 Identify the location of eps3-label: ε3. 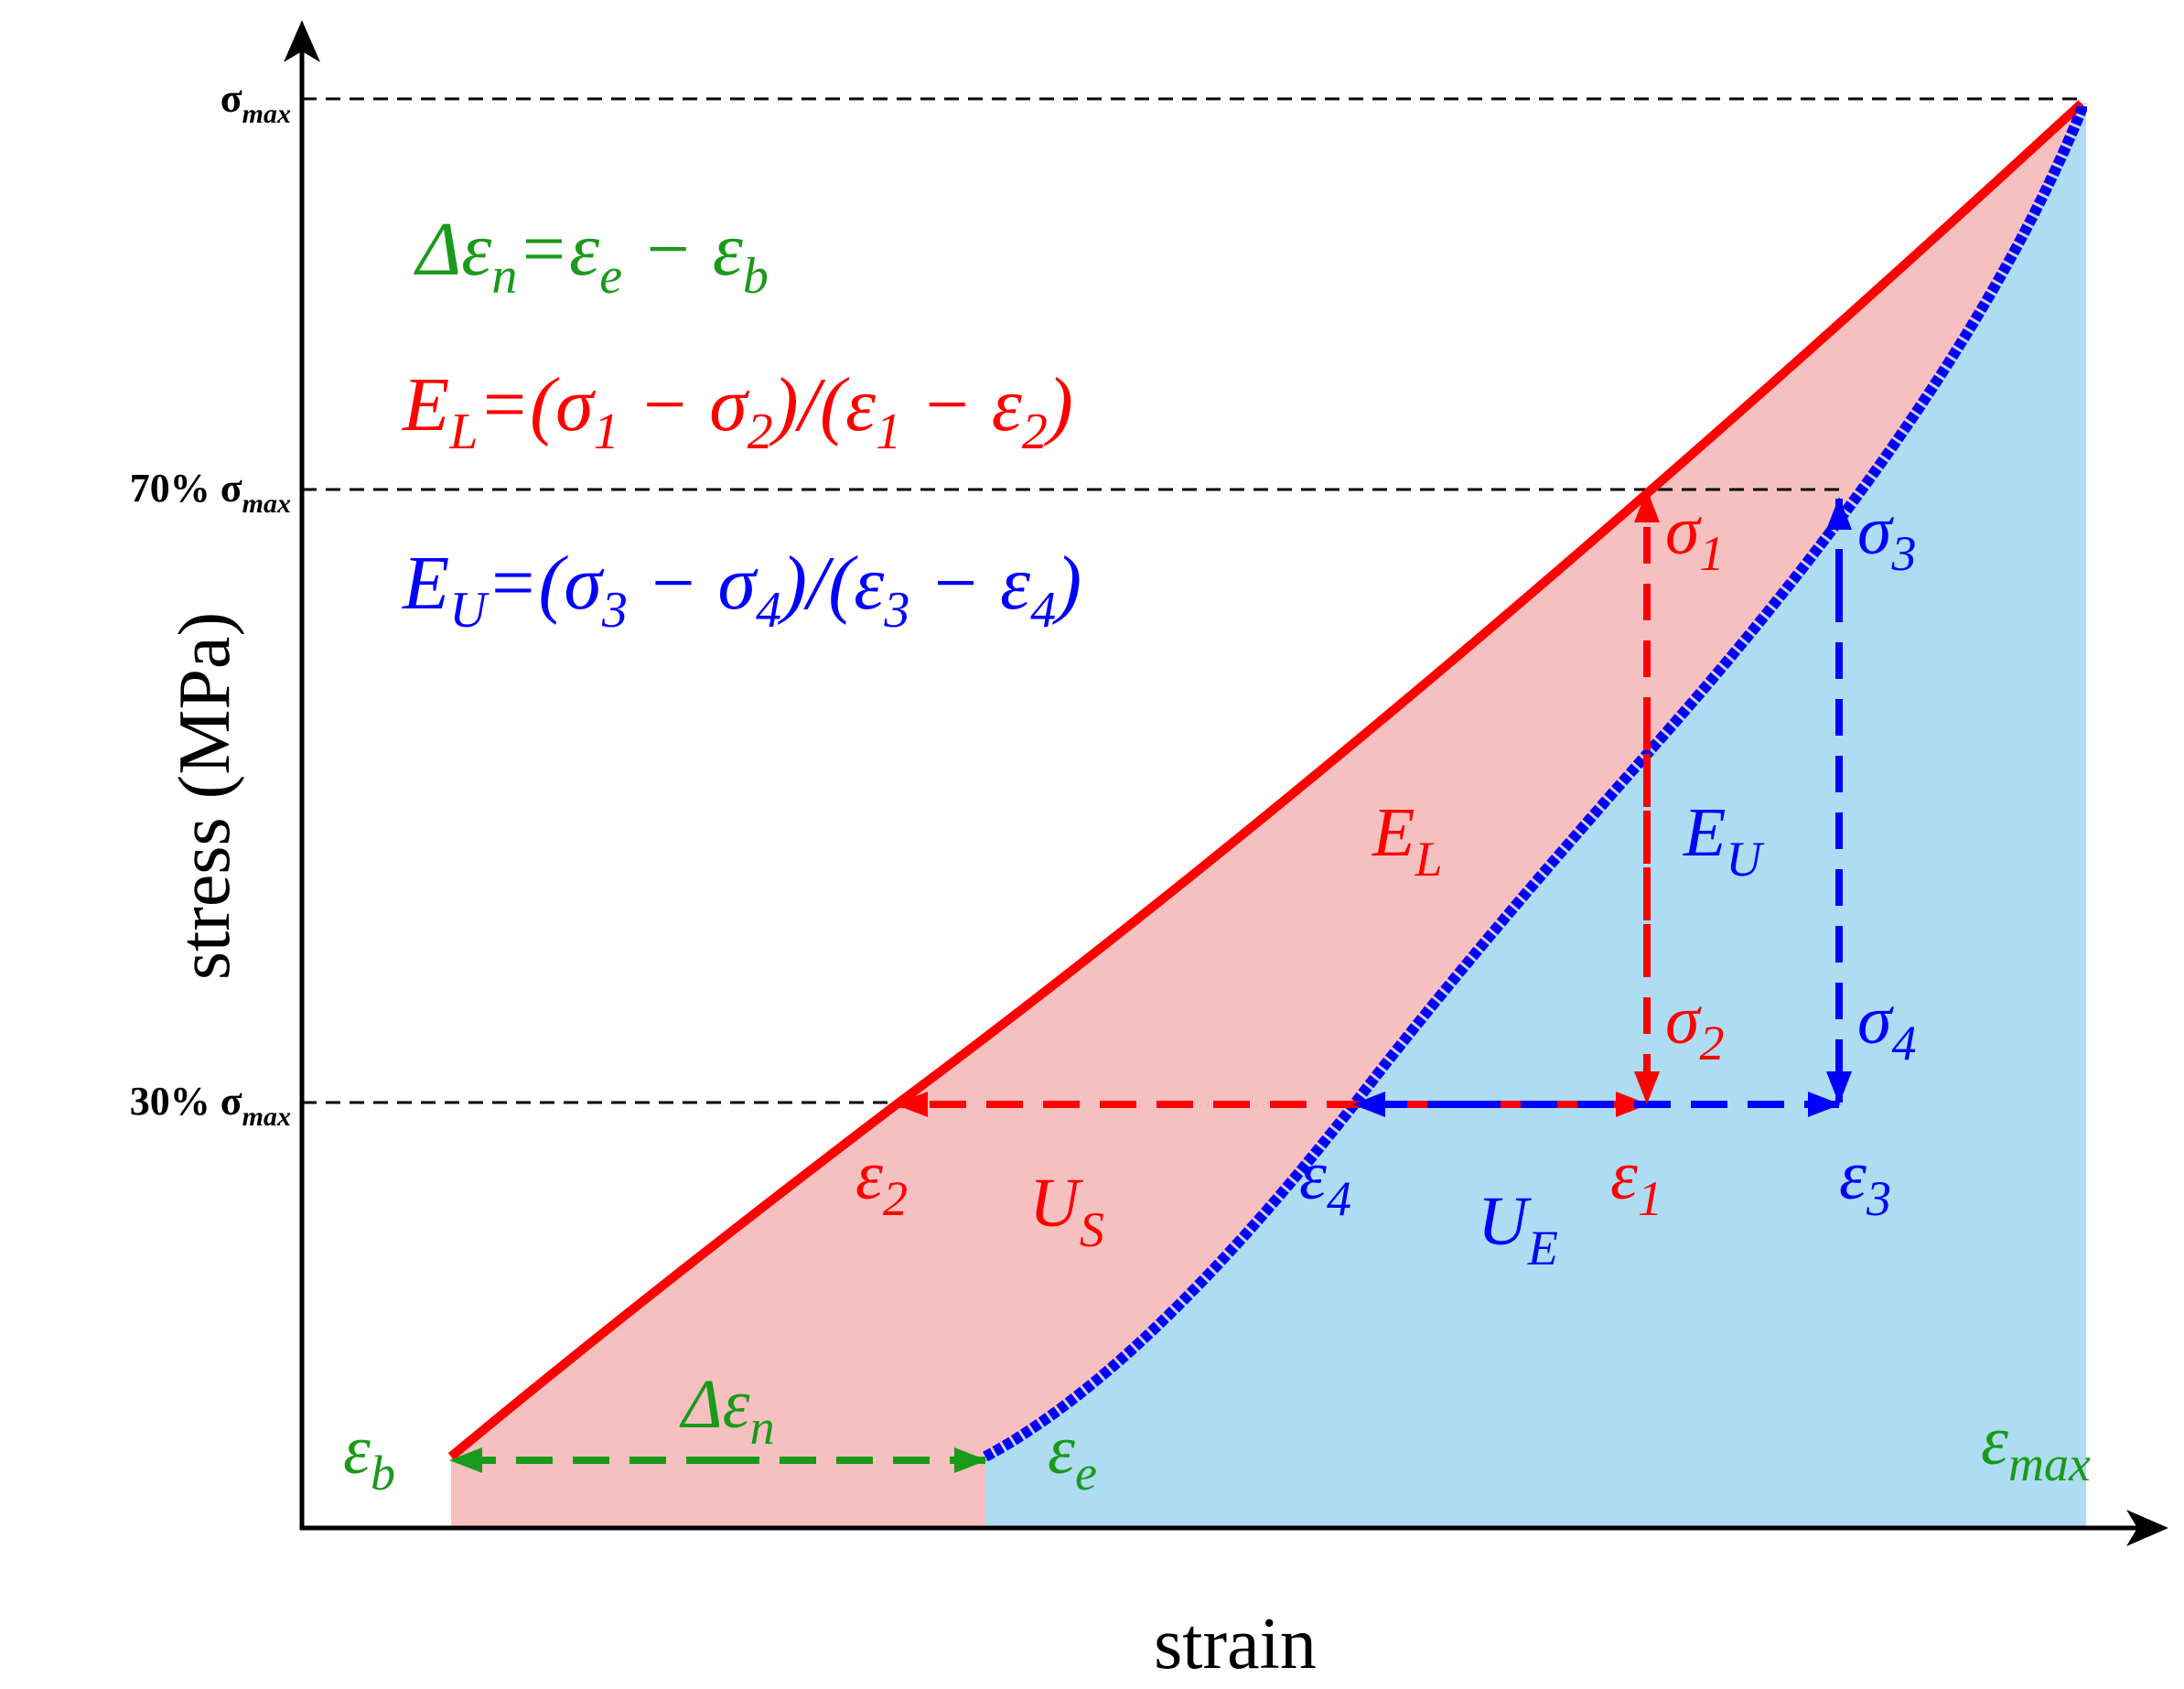
(1865, 1181).